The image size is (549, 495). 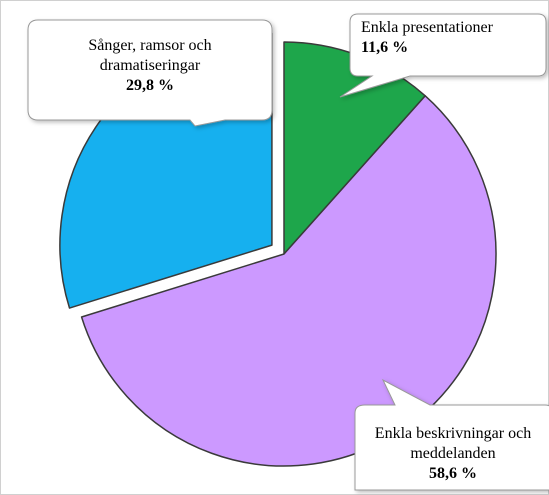 I want to click on value-label: 29,8 %, so click(x=150, y=85).